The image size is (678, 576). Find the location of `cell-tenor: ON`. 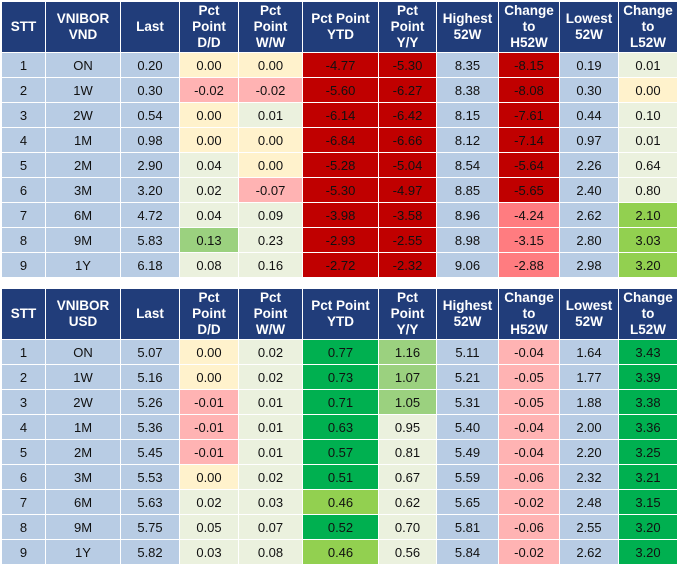

cell-tenor: ON is located at coordinates (83, 65).